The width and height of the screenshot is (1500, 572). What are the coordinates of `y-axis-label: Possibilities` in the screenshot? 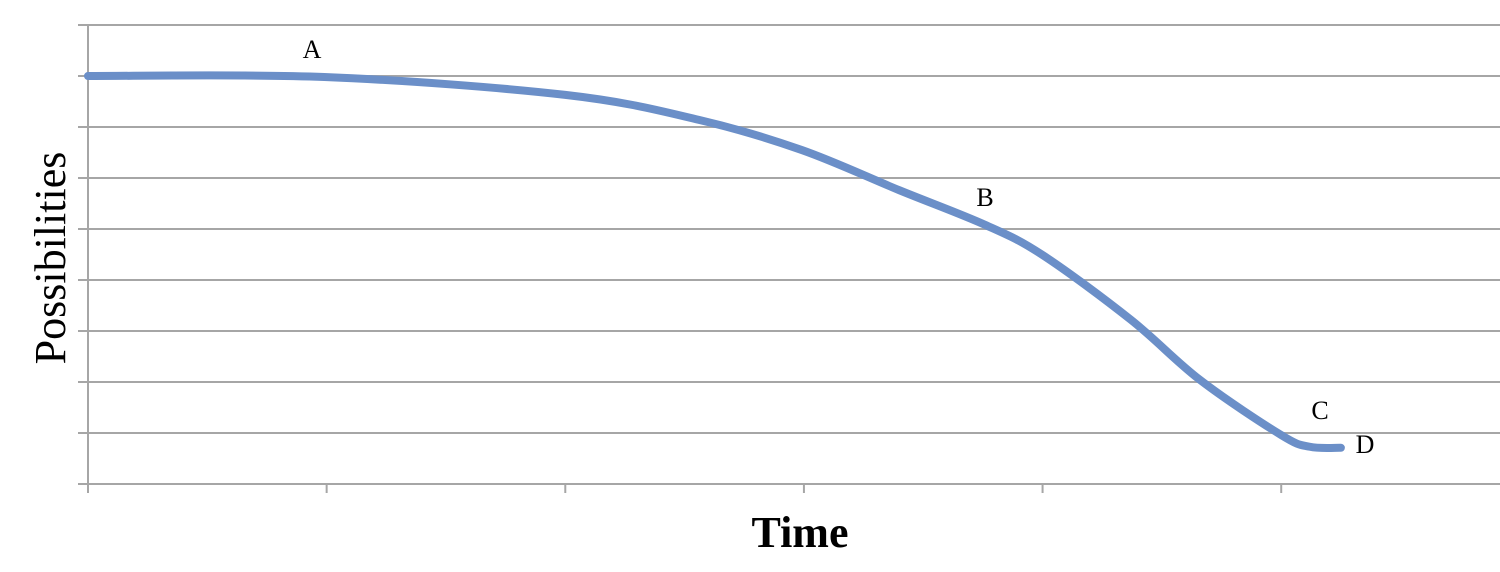 It's located at (50, 258).